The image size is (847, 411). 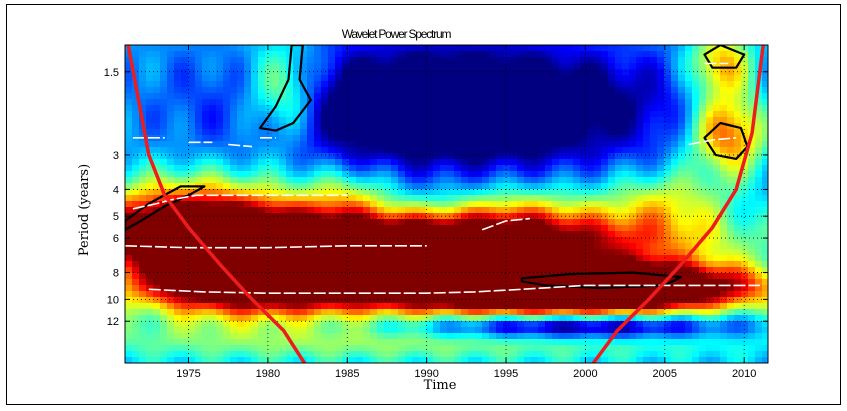 What do you see at coordinates (116, 274) in the screenshot?
I see `y-tick-label: 8` at bounding box center [116, 274].